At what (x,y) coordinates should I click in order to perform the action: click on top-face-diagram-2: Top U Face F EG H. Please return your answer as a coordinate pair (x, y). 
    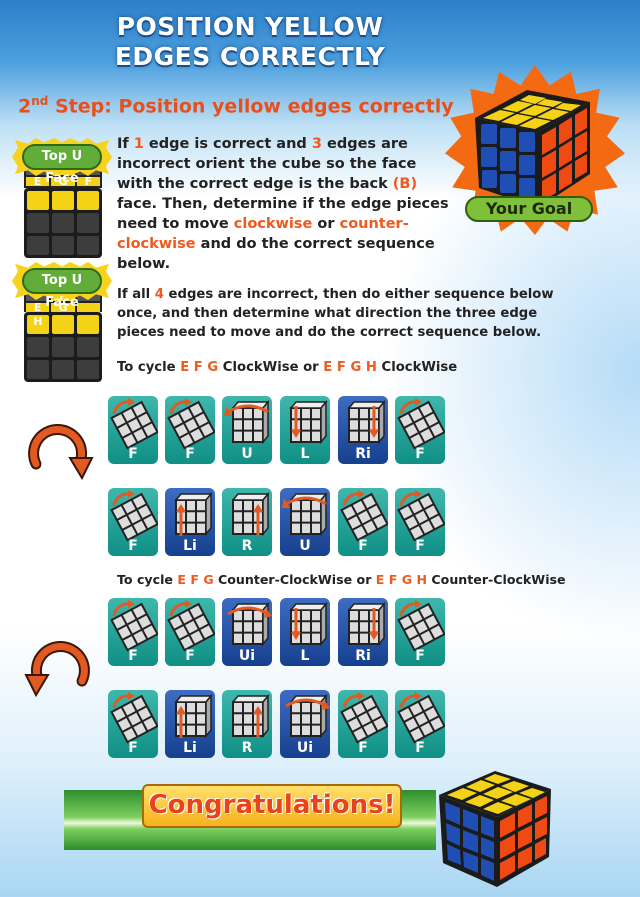
    Looking at the image, I should click on (62, 324).